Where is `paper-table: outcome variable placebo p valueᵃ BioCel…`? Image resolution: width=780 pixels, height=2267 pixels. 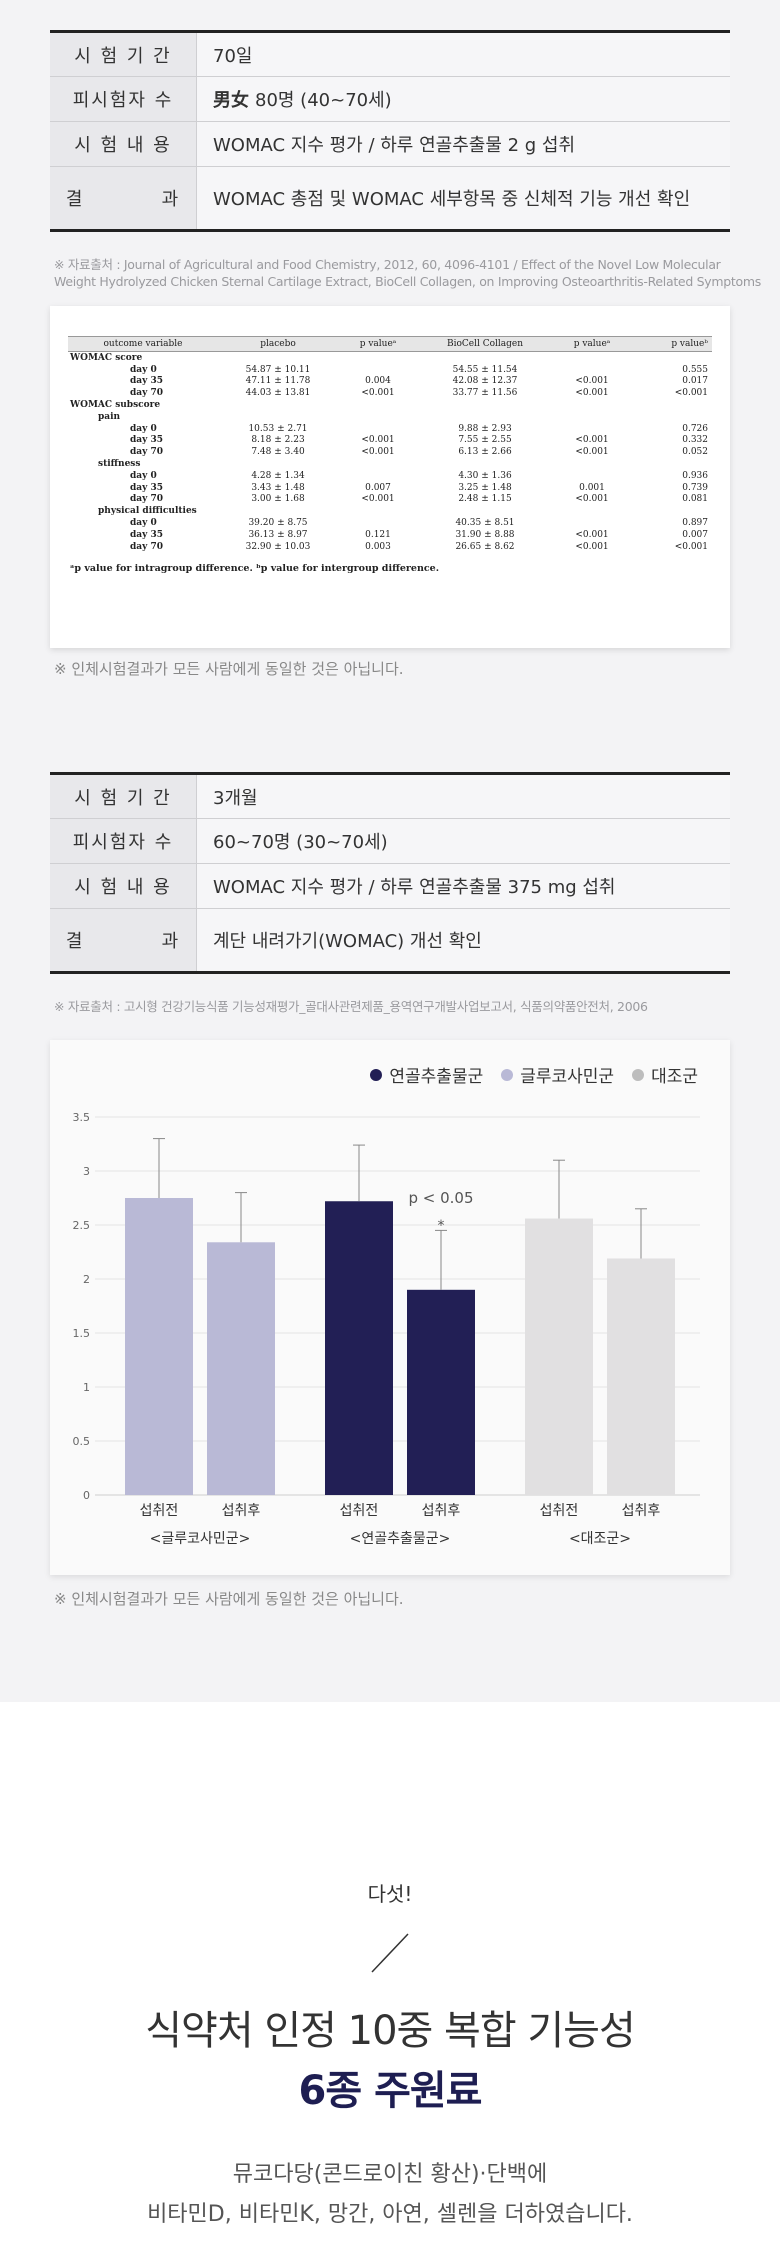
paper-table: outcome variable placebo p valueᵃ BioCel… is located at coordinates (390, 455).